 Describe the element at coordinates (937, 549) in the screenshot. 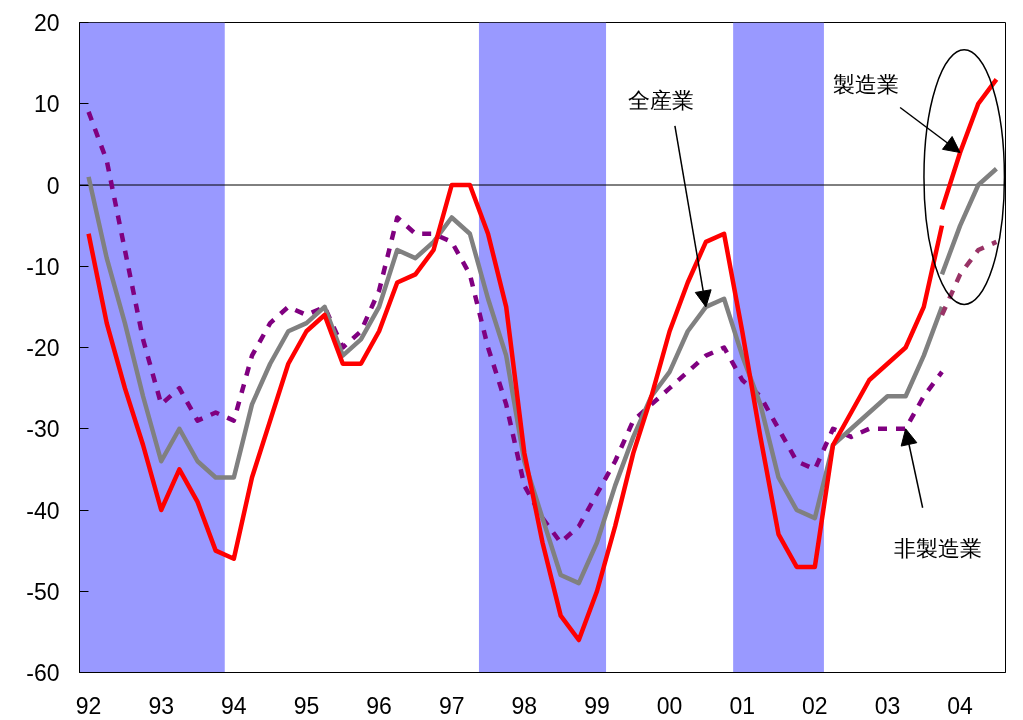

I see `annotation: 非製造業` at that location.